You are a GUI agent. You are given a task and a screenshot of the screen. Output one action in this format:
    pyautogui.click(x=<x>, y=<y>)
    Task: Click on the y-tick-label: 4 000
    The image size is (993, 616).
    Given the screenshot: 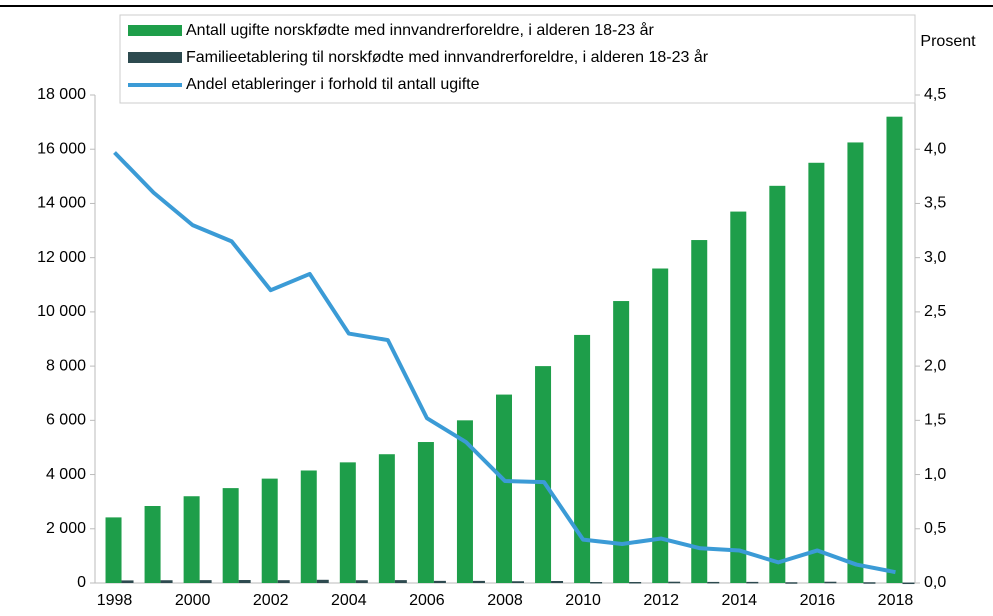 What is the action you would take?
    pyautogui.click(x=66, y=474)
    